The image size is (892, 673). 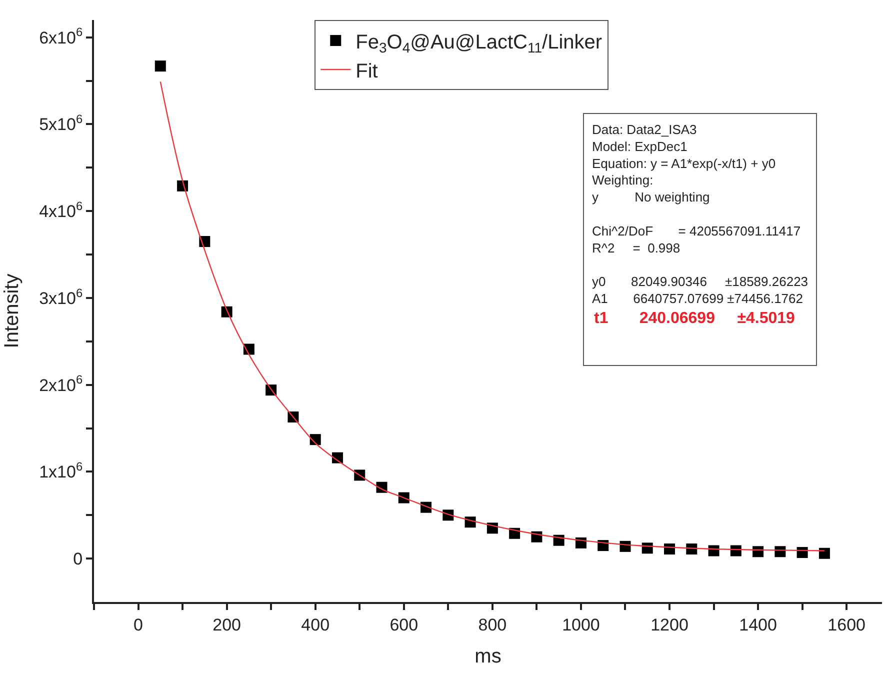 I want to click on y-tick-label: 1x10$^{6}$, so click(x=61, y=471).